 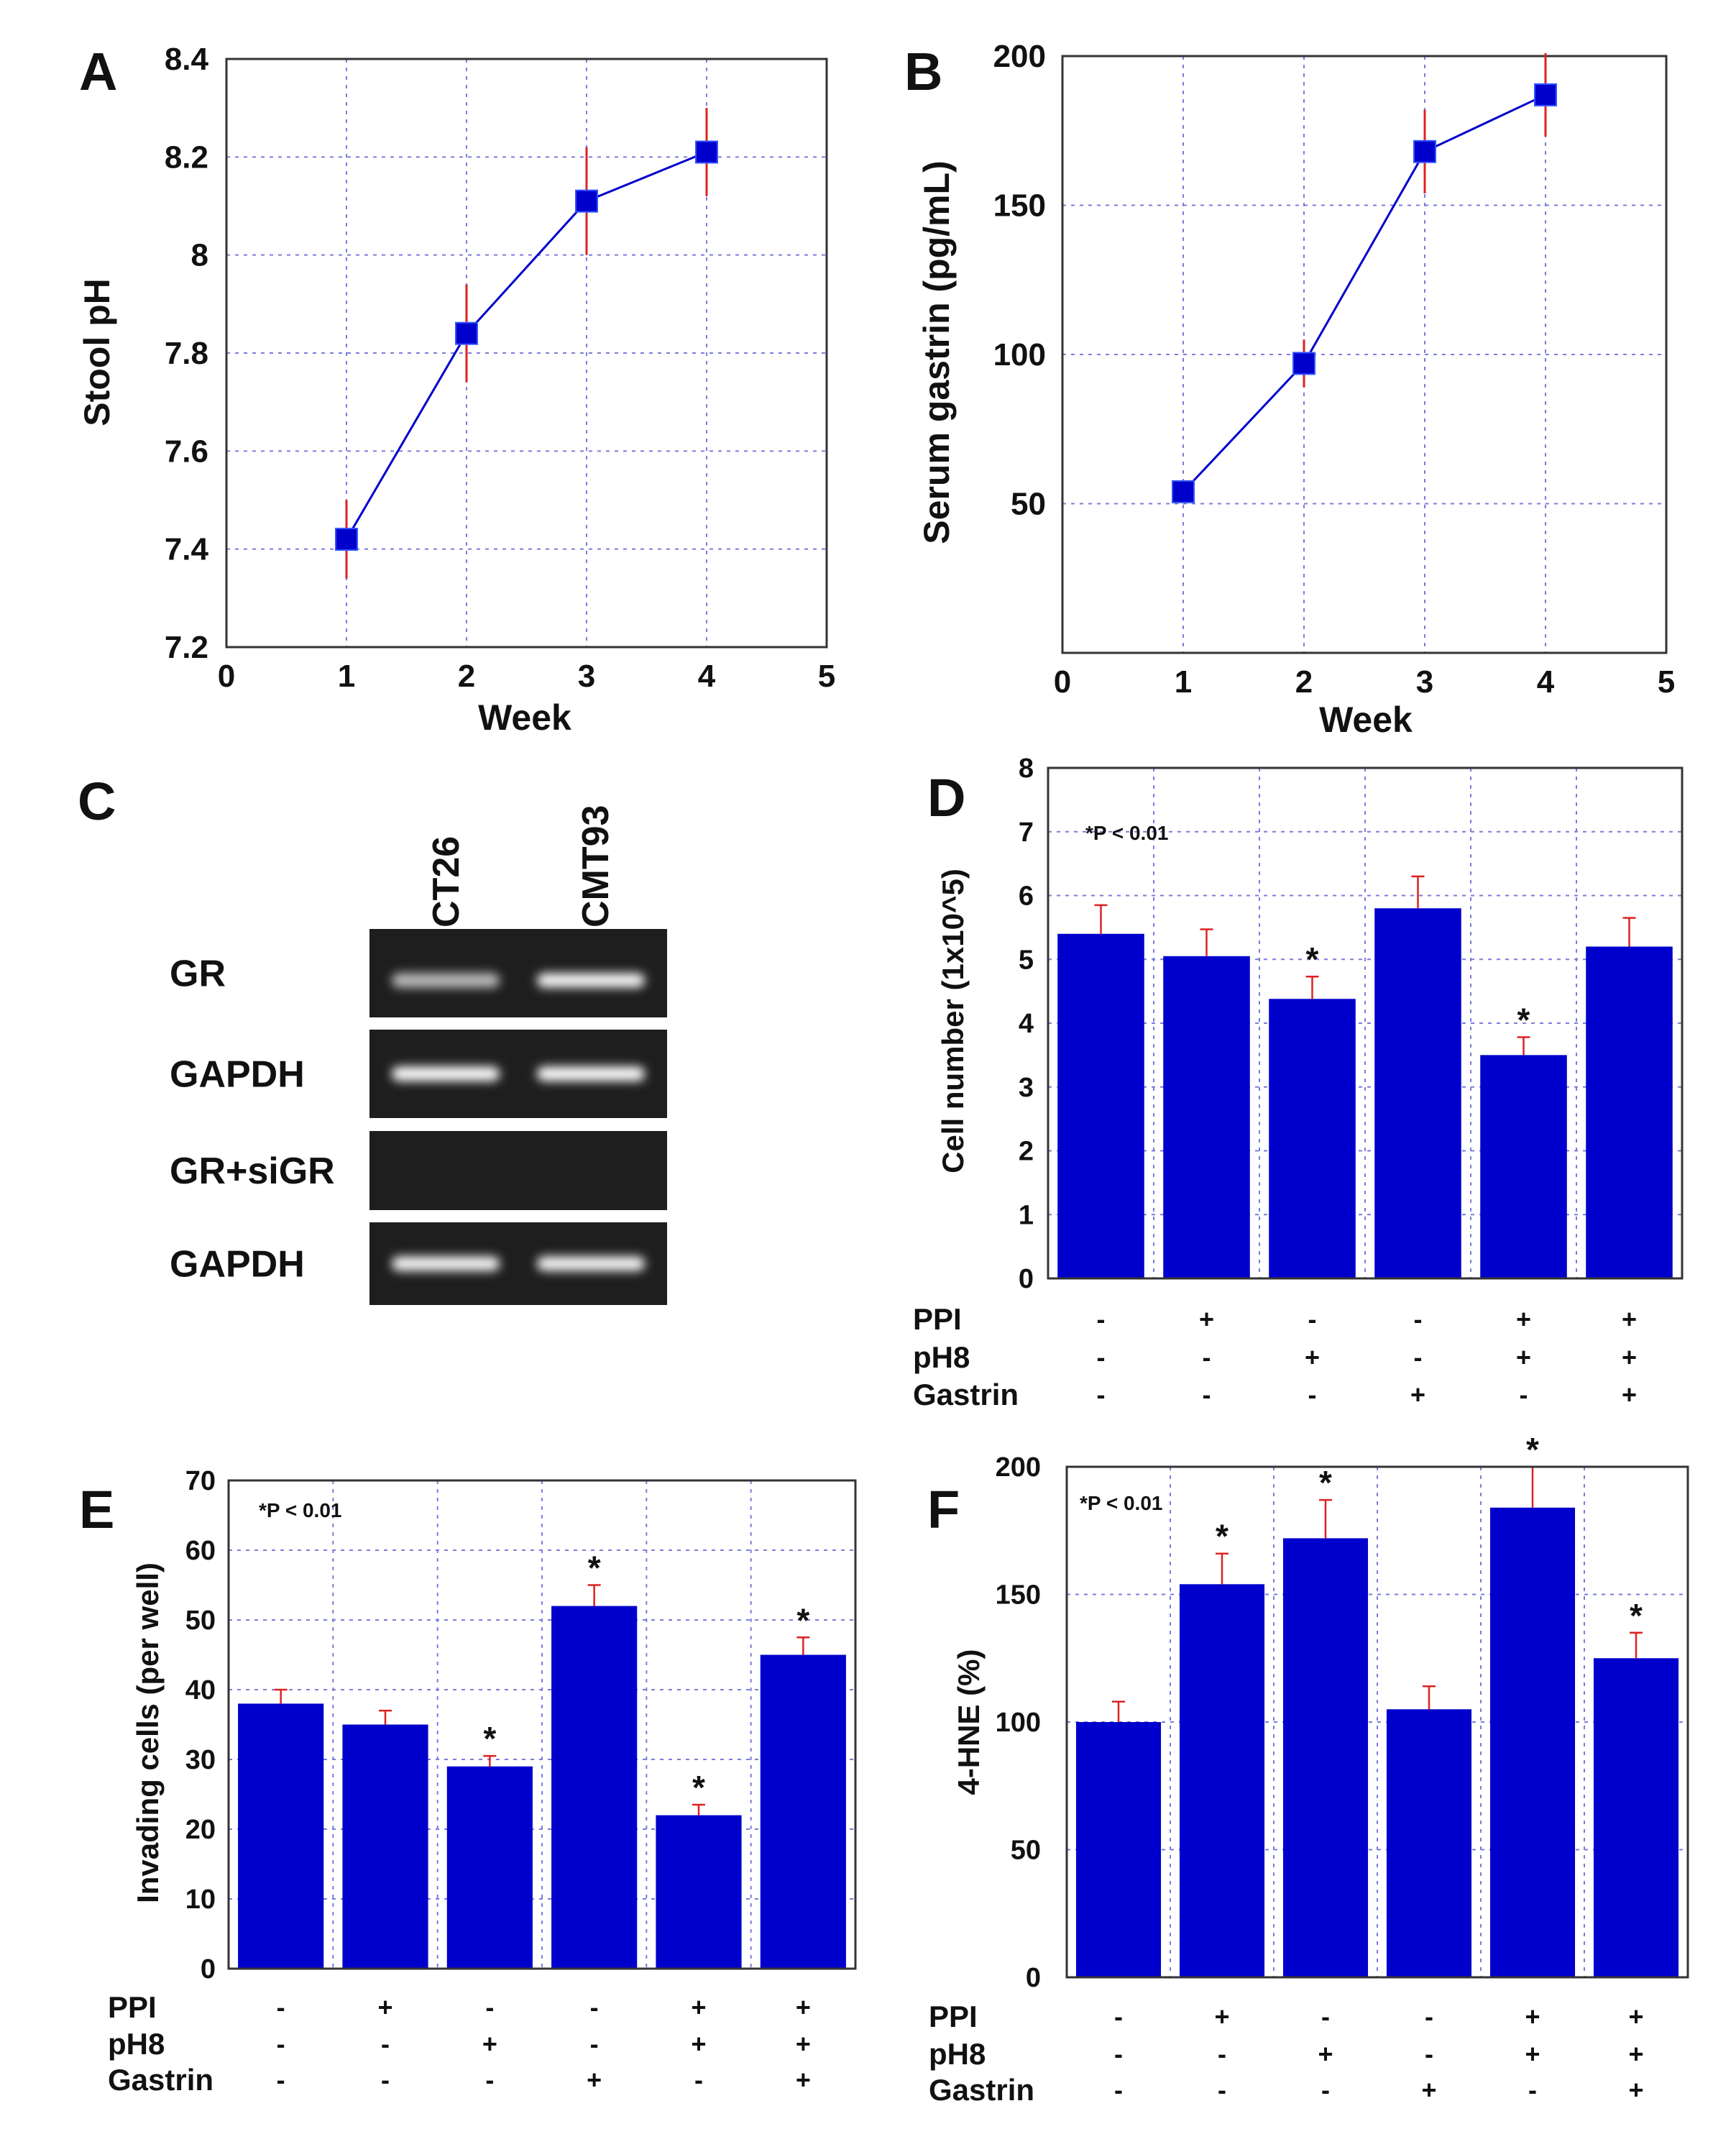 I want to click on panel-letter-e: E, so click(x=96, y=1509).